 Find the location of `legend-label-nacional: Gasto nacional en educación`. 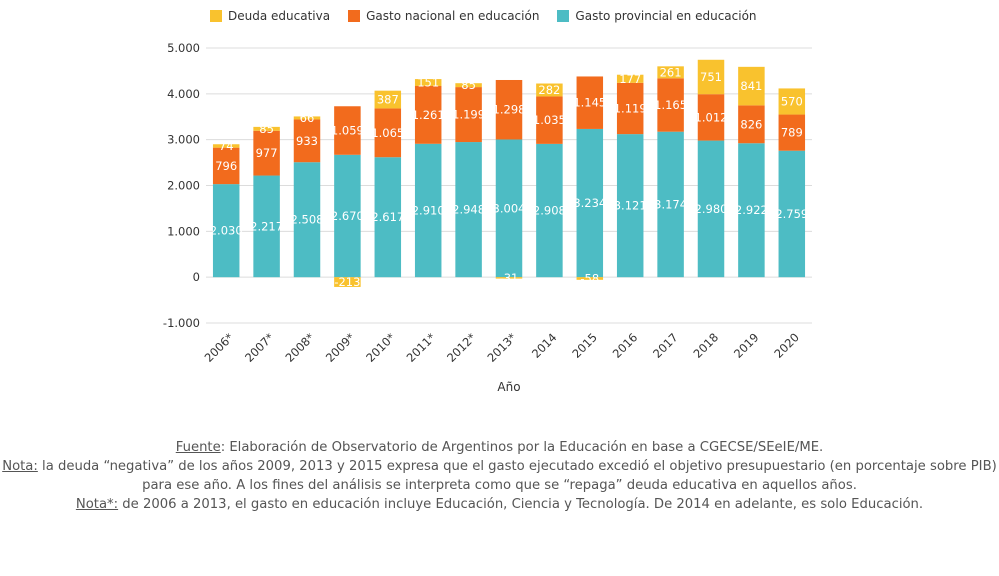

legend-label-nacional: Gasto nacional en educación is located at coordinates (453, 16).